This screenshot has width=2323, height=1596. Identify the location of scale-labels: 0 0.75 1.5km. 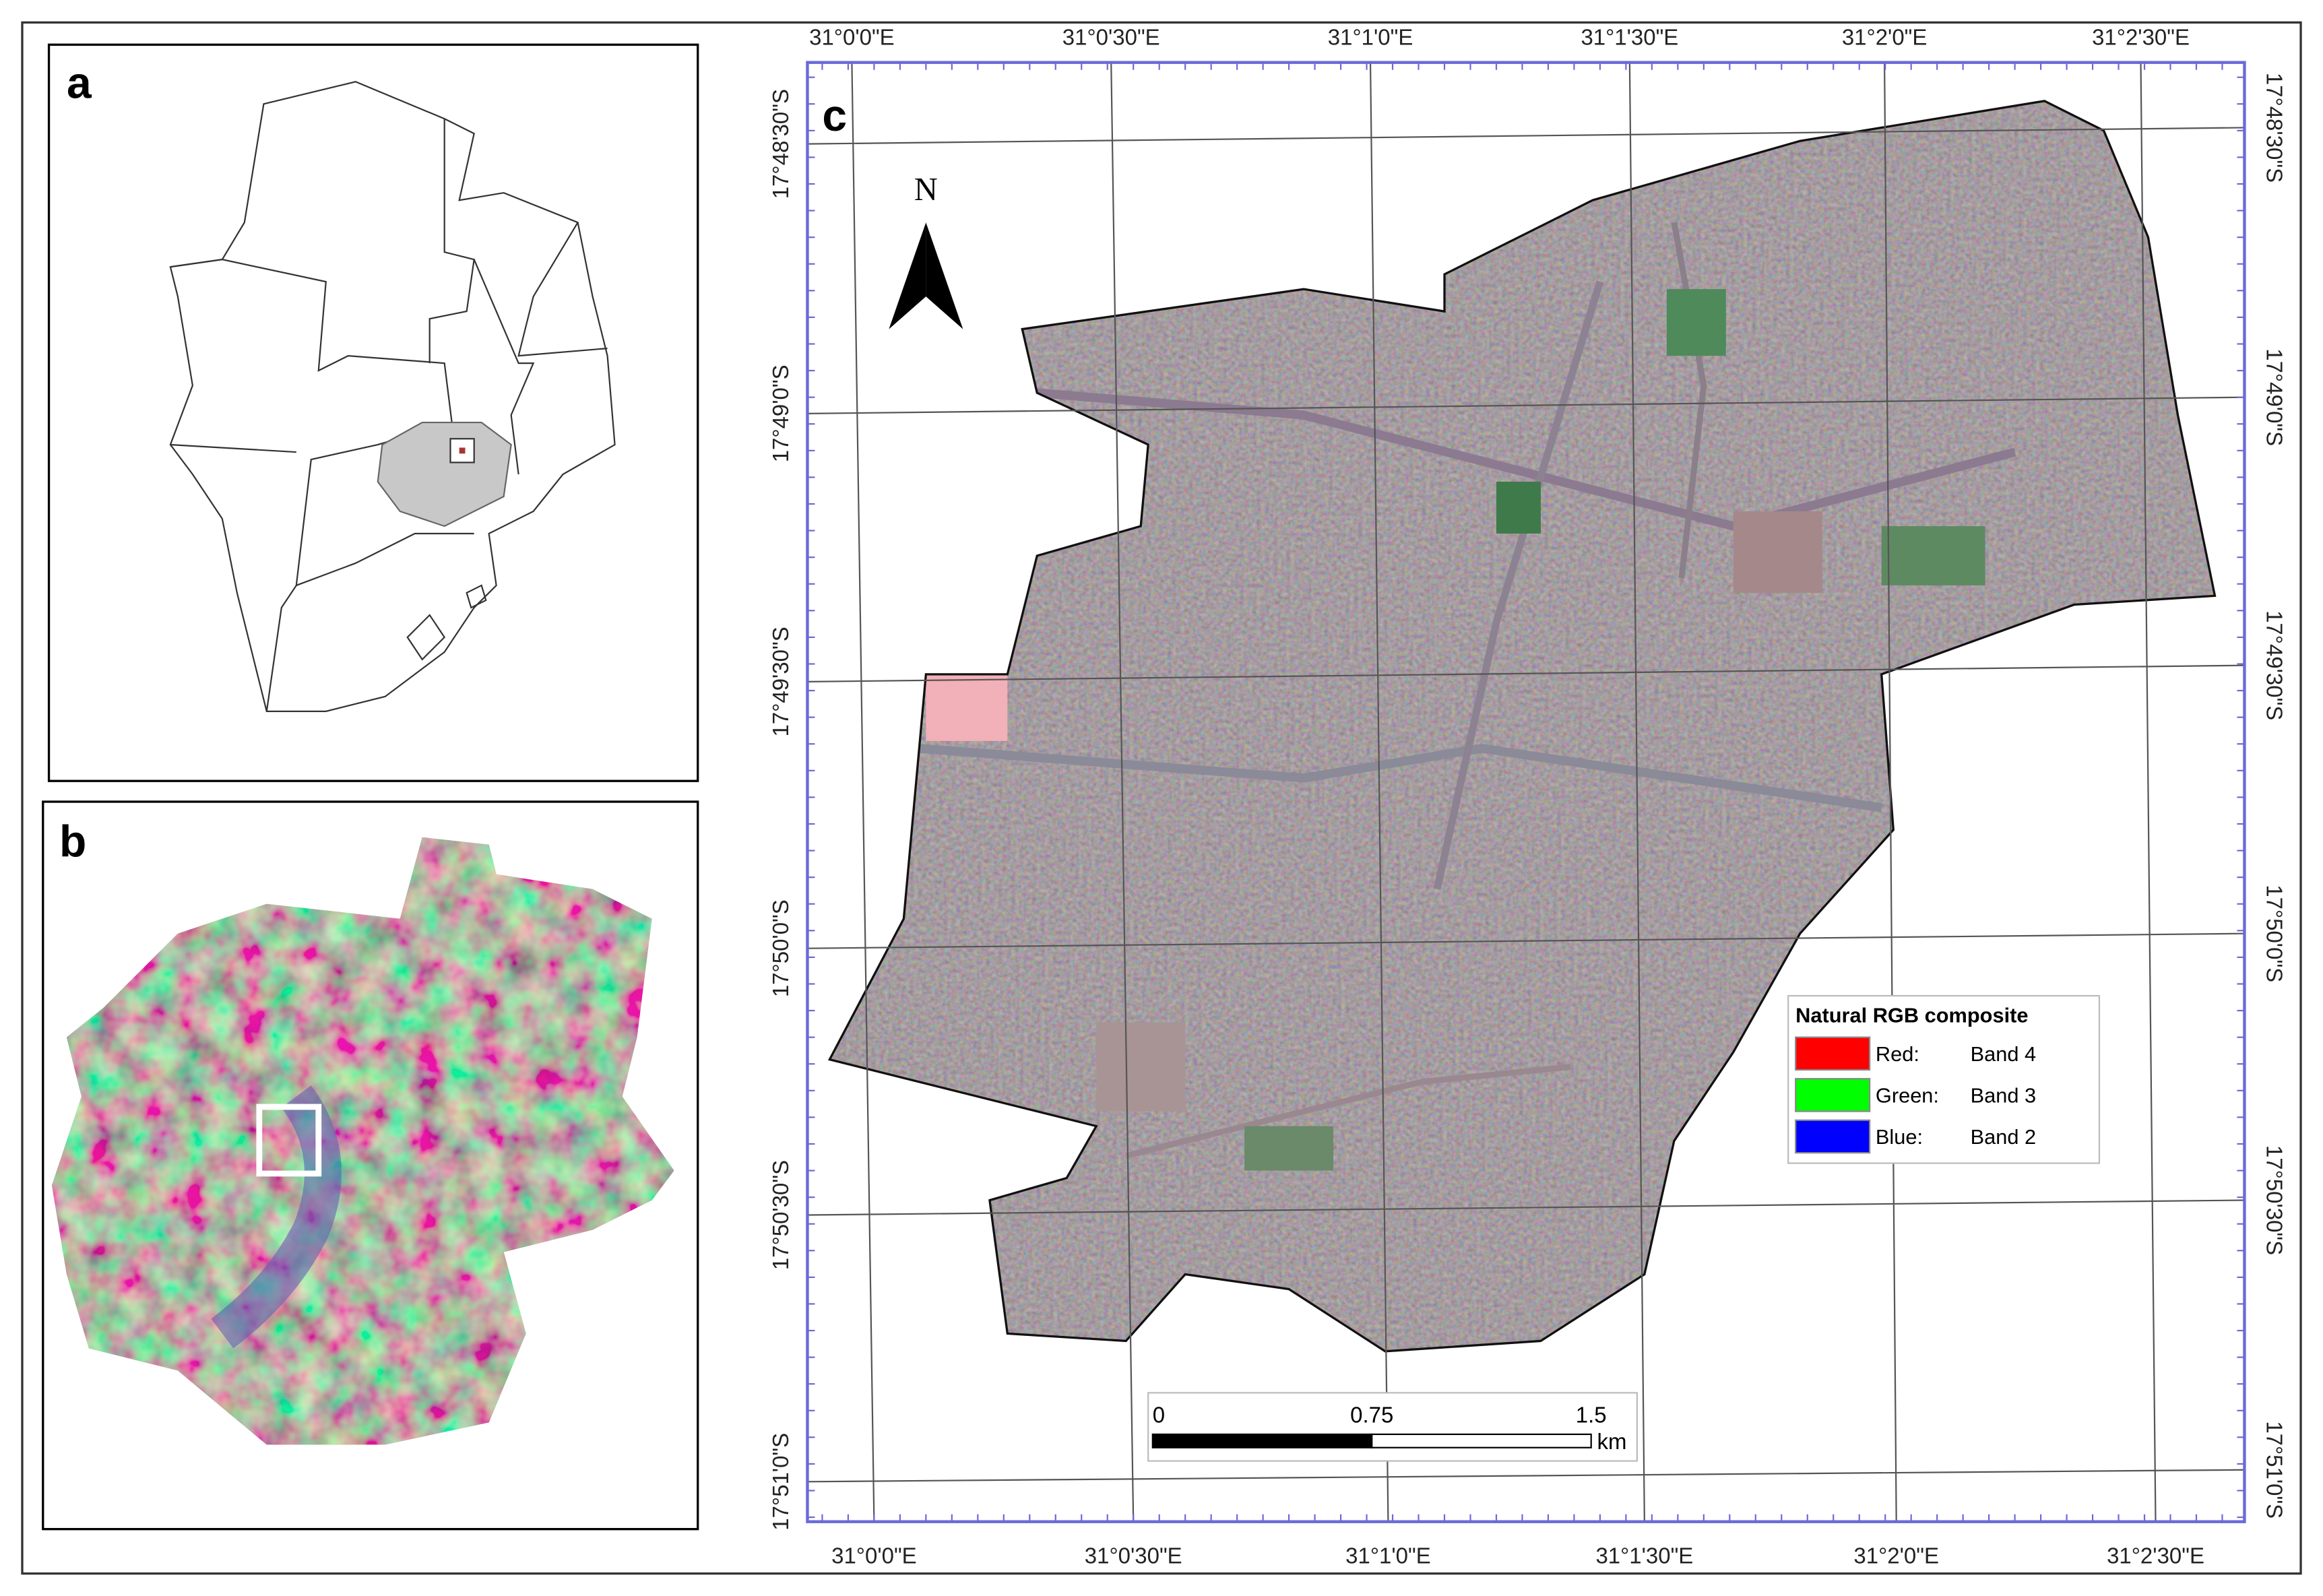
(1390, 1428).